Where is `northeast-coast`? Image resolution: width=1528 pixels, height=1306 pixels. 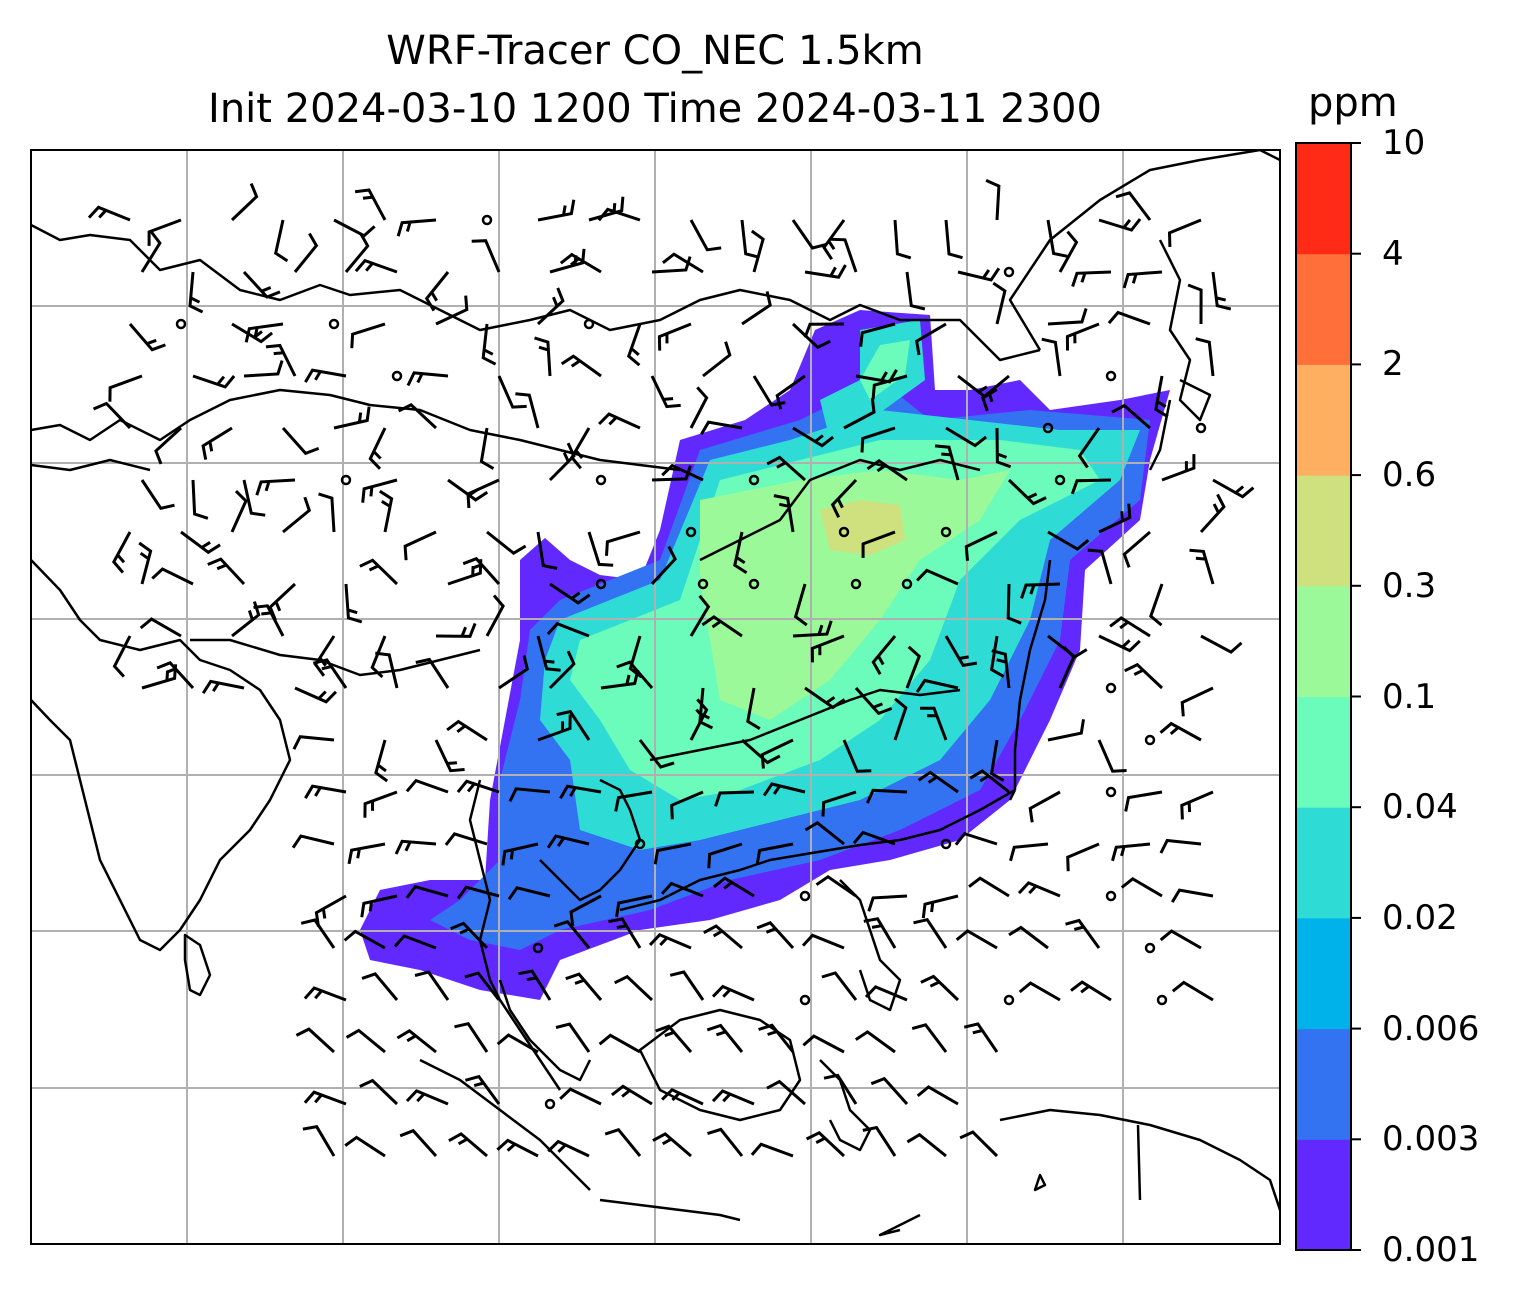 northeast-coast is located at coordinates (1144, 250).